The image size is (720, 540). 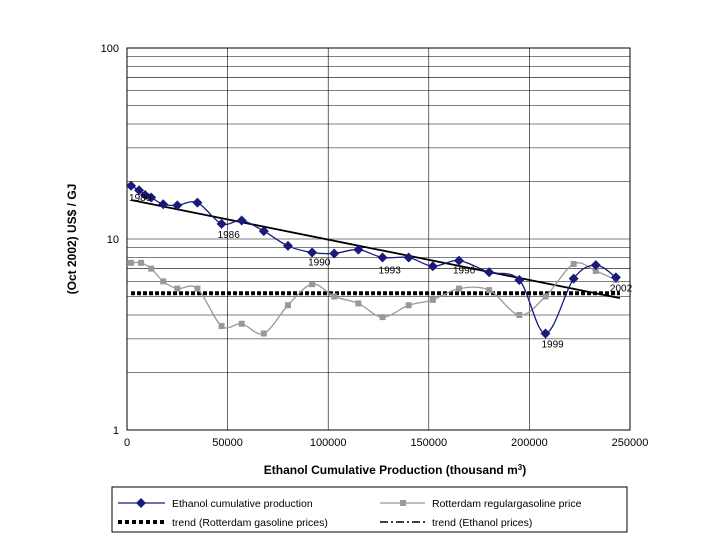 What do you see at coordinates (507, 504) in the screenshot?
I see `legend-rotterdam-label: Rotterdam regulargasoline price` at bounding box center [507, 504].